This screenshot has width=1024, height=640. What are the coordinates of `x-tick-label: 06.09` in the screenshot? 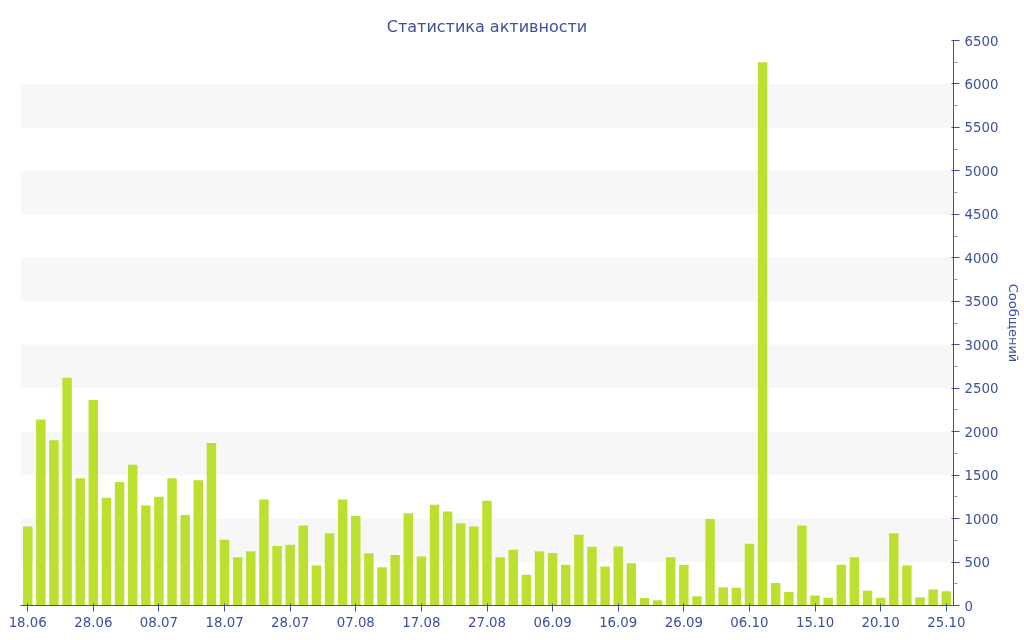 It's located at (552, 622).